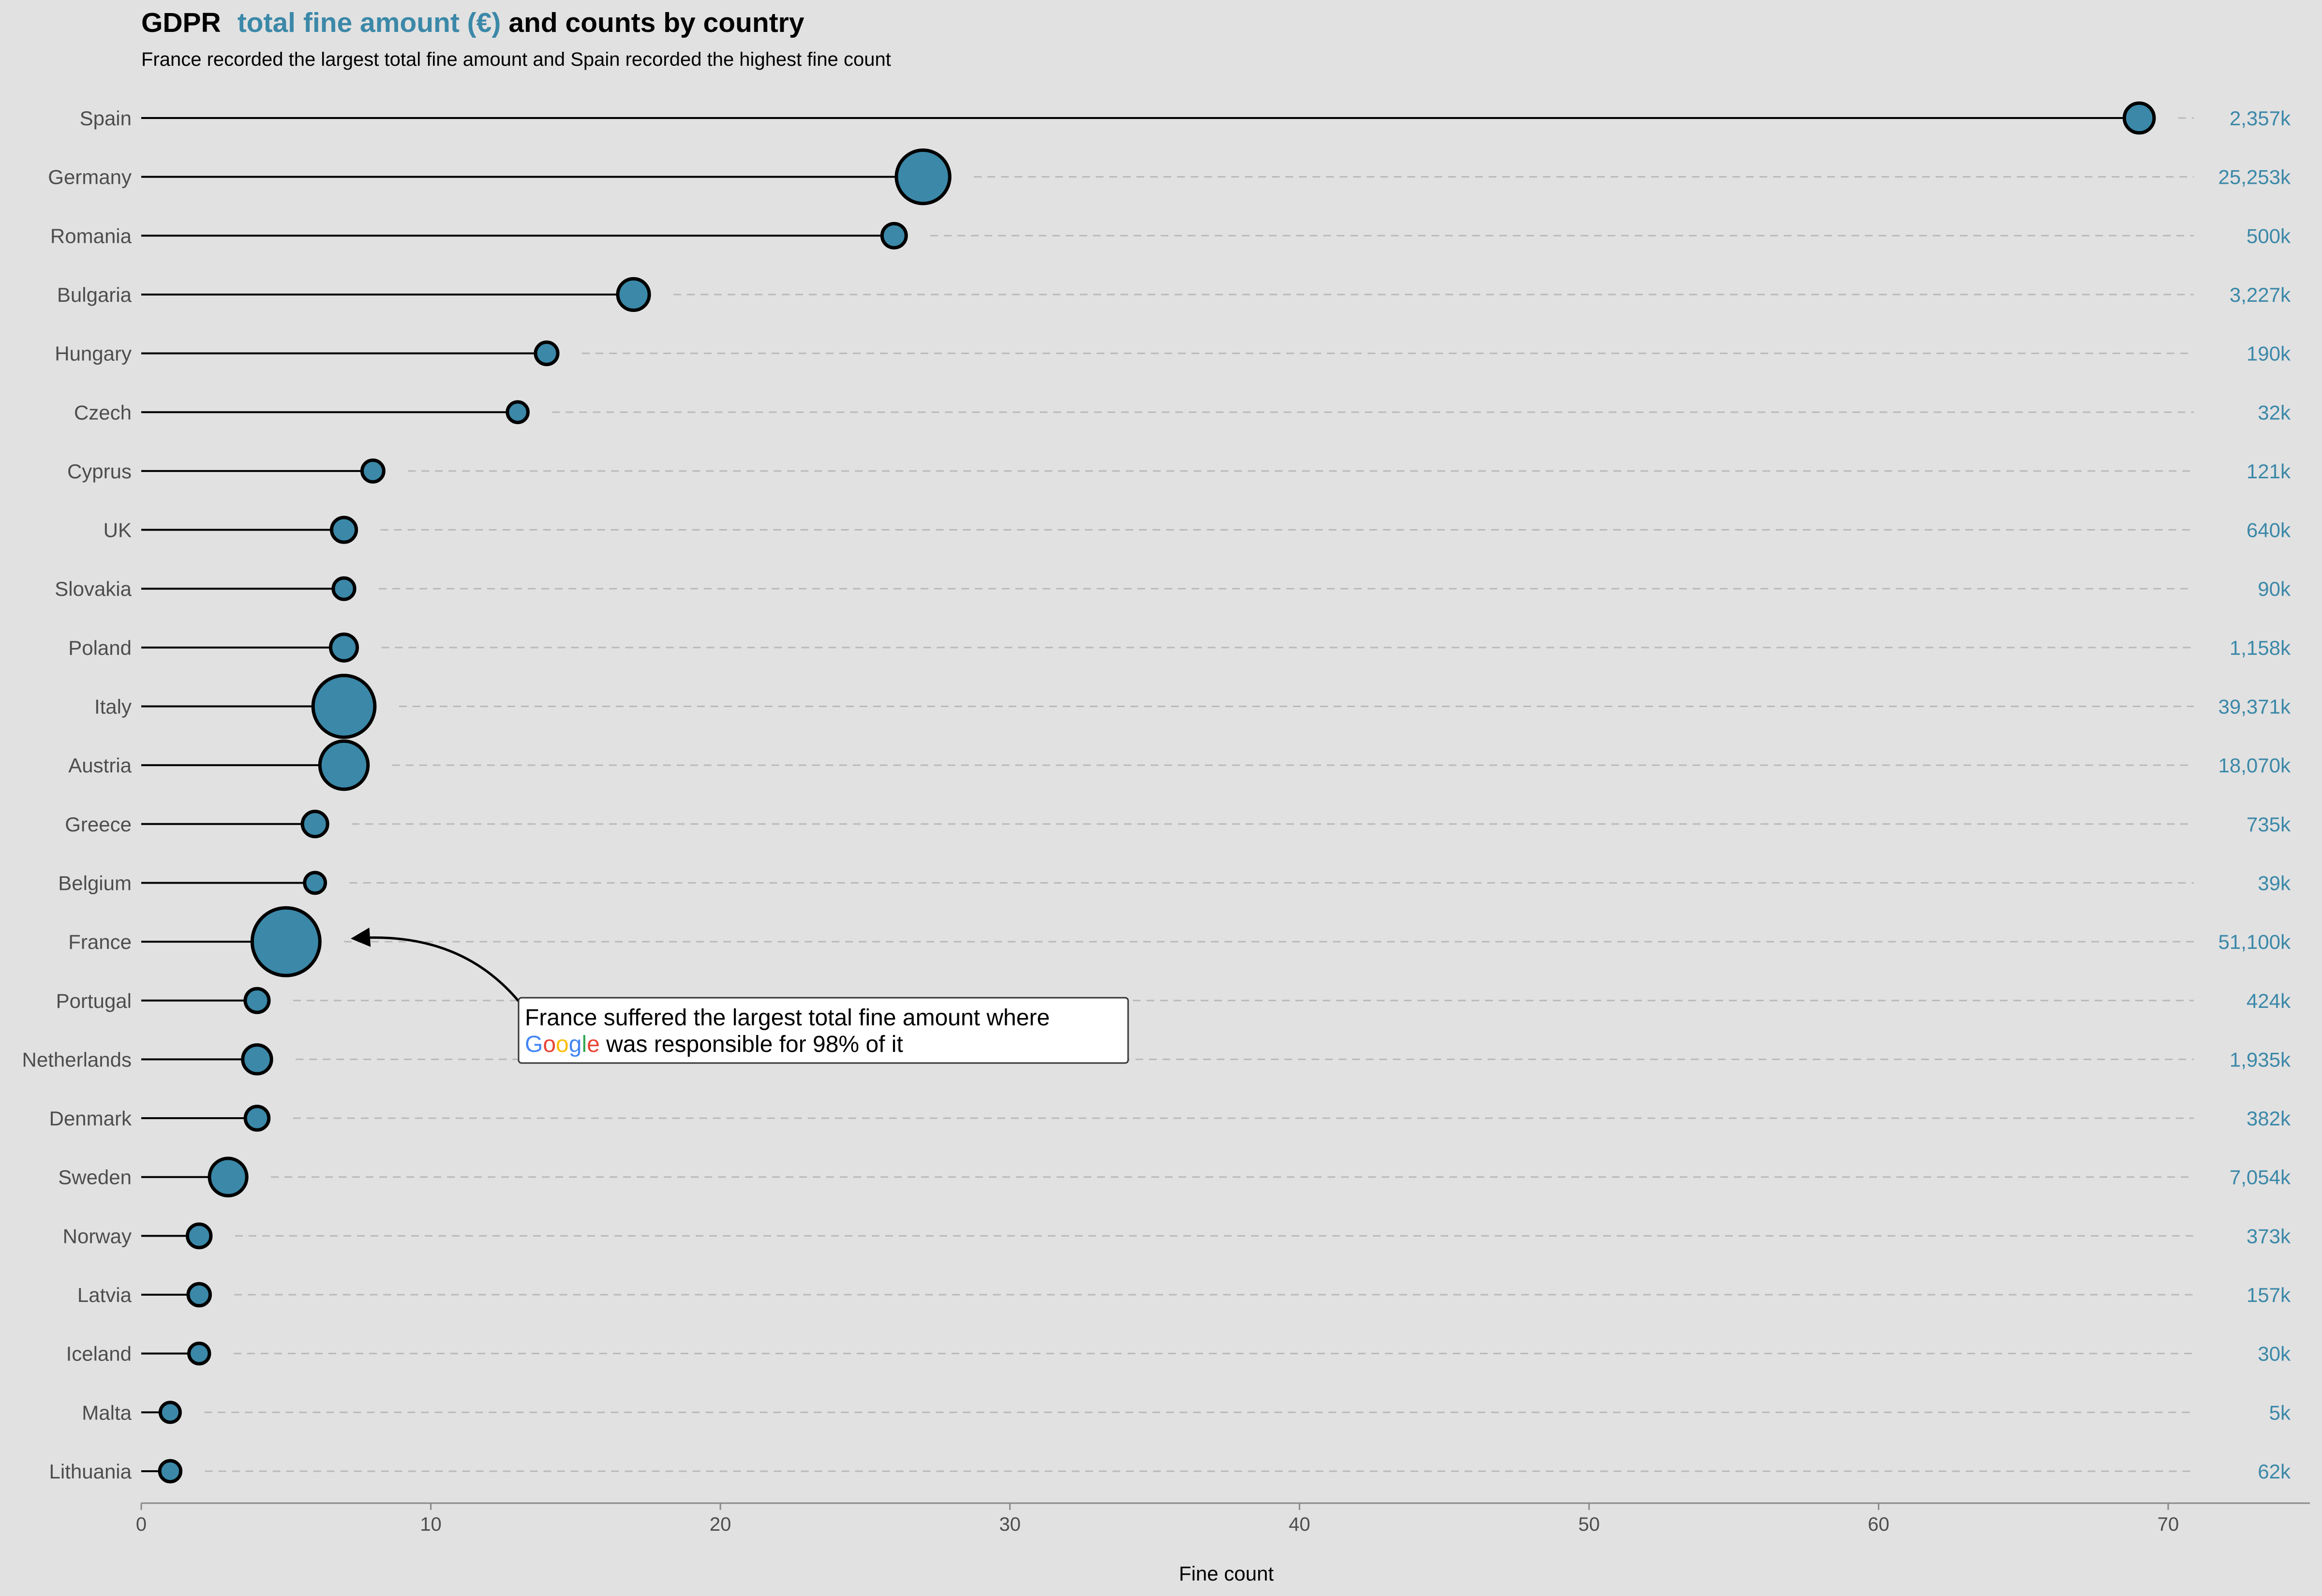 The width and height of the screenshot is (2322, 1596). What do you see at coordinates (93, 588) in the screenshot?
I see `country-label: Slovakia` at bounding box center [93, 588].